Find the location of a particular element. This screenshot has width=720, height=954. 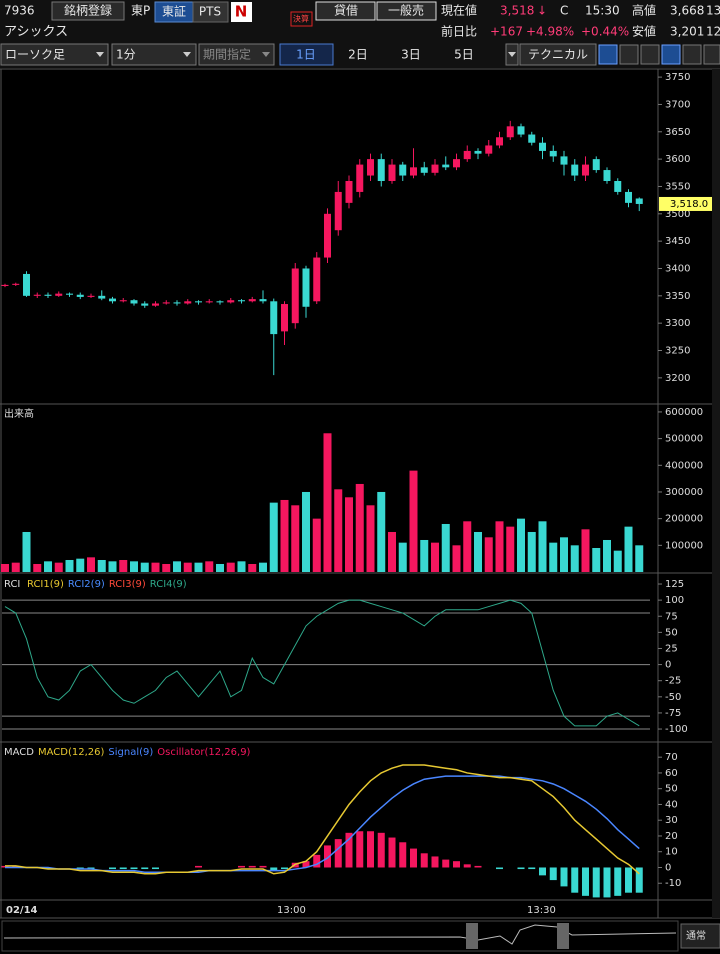

pts-text: PTS is located at coordinates (210, 12).